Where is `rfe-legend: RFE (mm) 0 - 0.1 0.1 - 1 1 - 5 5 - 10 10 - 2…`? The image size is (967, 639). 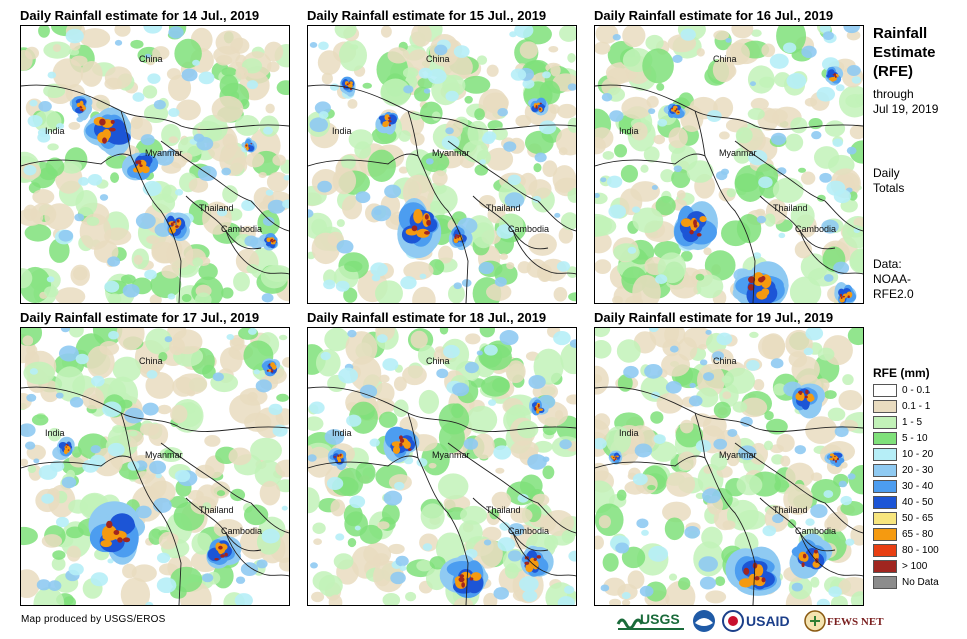
rfe-legend: RFE (mm) 0 - 0.1 0.1 - 1 1 - 5 5 - 10 10 - 2… is located at coordinates (906, 478).